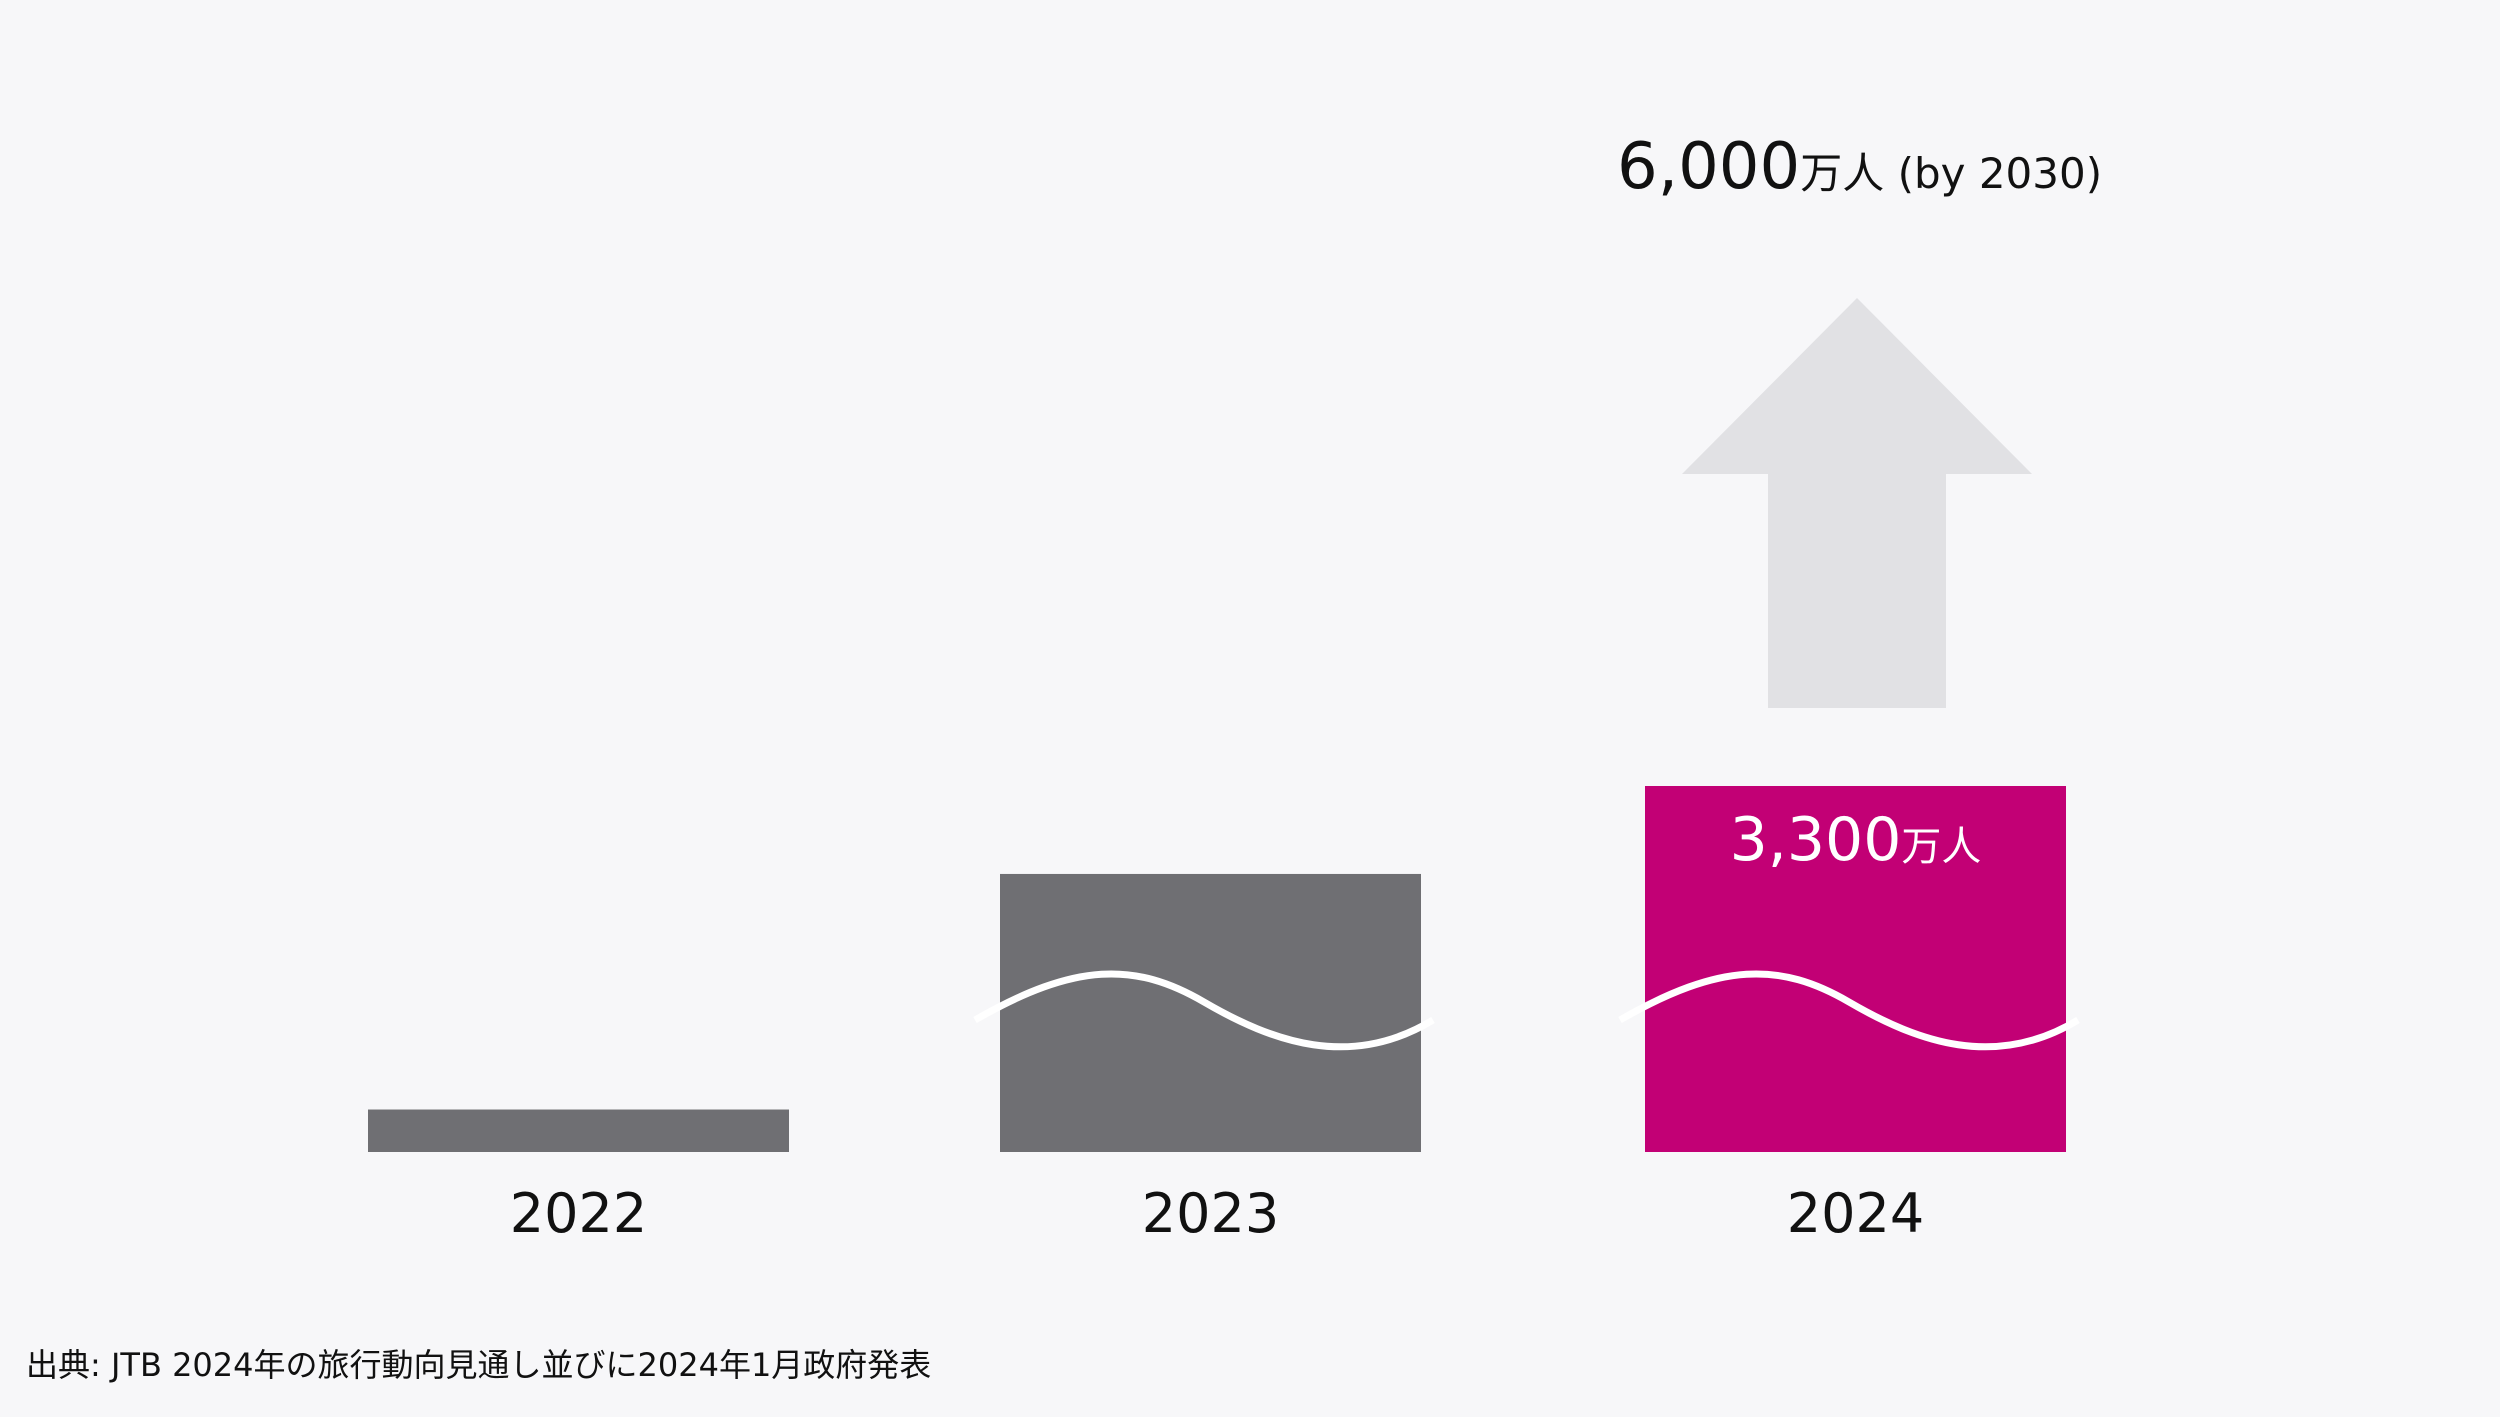  I want to click on target-number: 6,000, so click(1709, 167).